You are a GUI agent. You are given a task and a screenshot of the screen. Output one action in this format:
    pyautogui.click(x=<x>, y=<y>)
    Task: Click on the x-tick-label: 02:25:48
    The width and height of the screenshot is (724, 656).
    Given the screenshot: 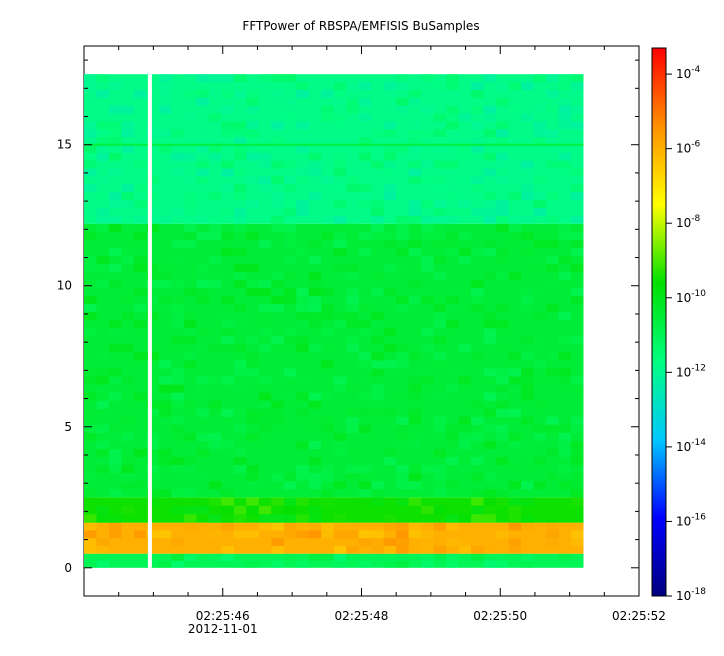 What is the action you would take?
    pyautogui.click(x=362, y=616)
    